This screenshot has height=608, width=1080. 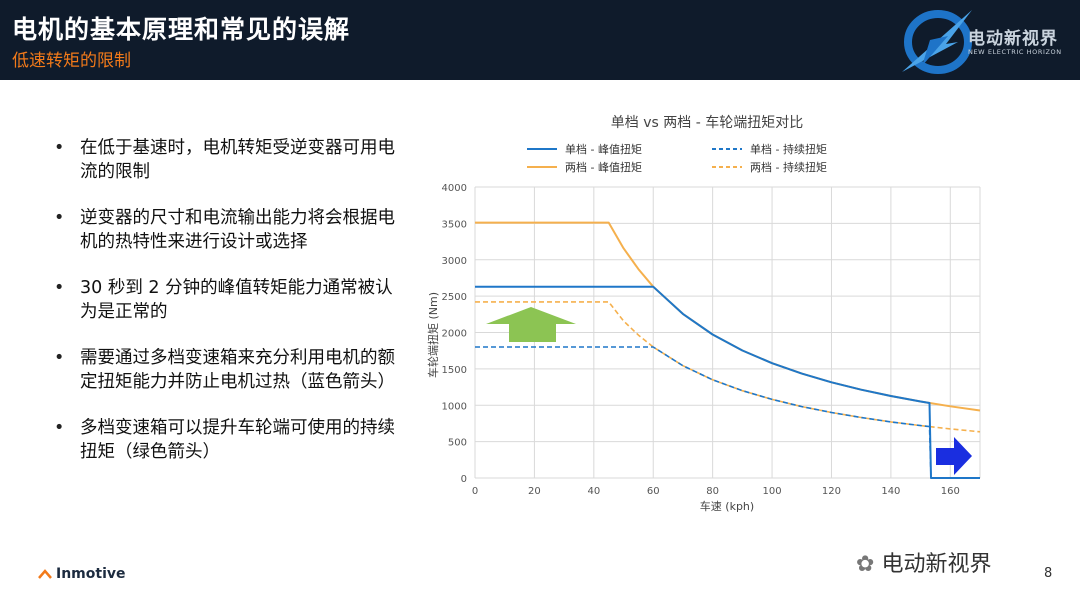 I want to click on lightning-globe-logo-icon, so click(x=937, y=42).